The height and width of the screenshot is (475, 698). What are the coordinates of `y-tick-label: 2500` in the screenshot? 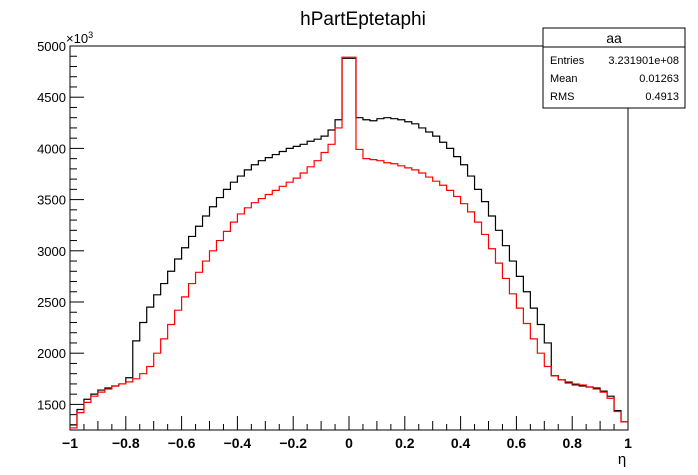 It's located at (51, 302).